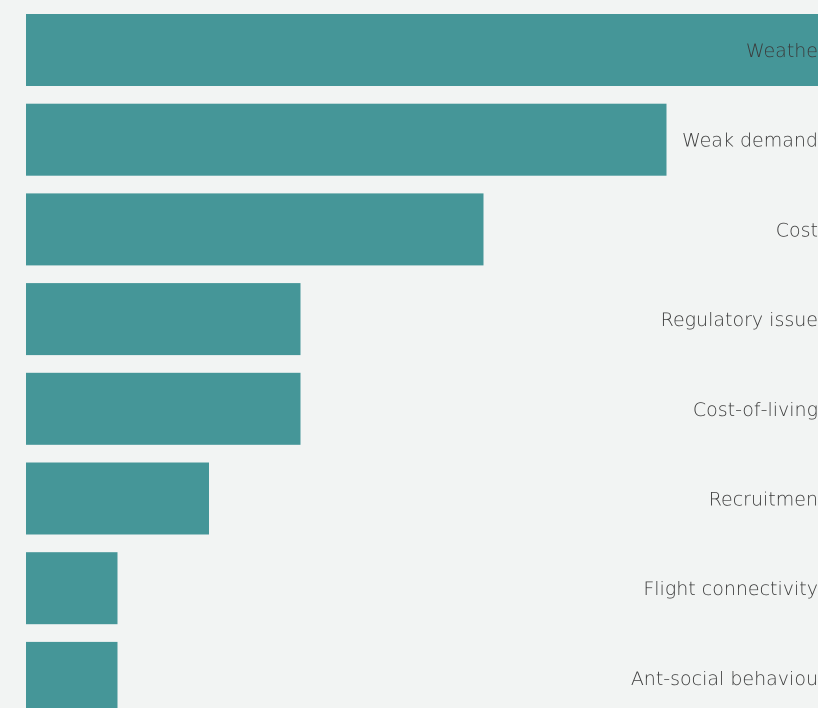 The width and height of the screenshot is (818, 708). I want to click on category-label-0: Weathe, so click(782, 51).